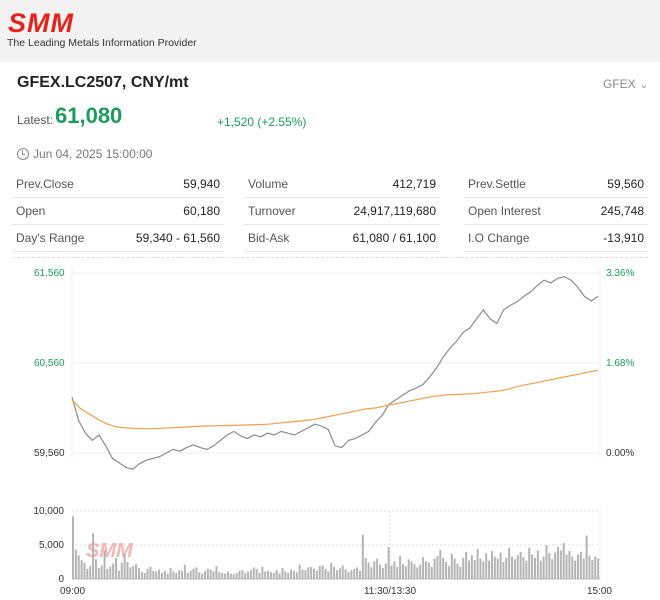 This screenshot has width=660, height=600. Describe the element at coordinates (342, 184) in the screenshot. I see `stat-cell: Volume 412,719` at that location.